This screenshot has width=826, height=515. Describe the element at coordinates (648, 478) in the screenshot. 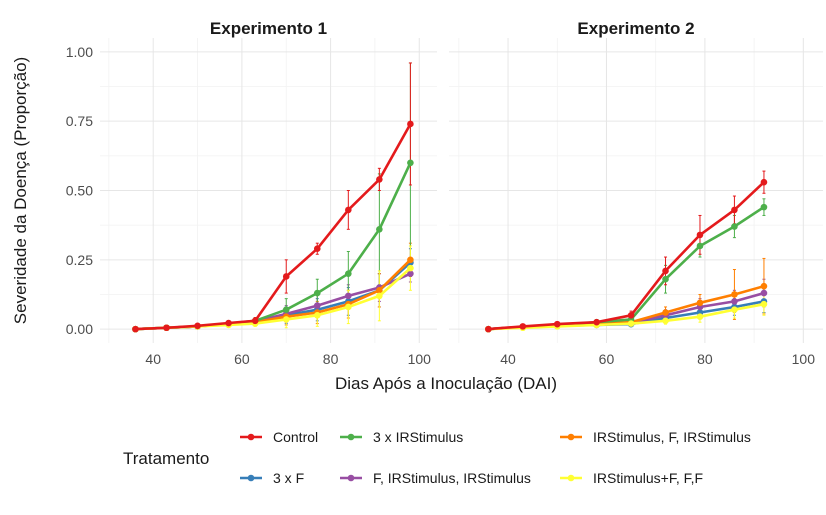

I see `legend-irstimulus-f-f-f-label: IRStimulus+F, F,F` at that location.